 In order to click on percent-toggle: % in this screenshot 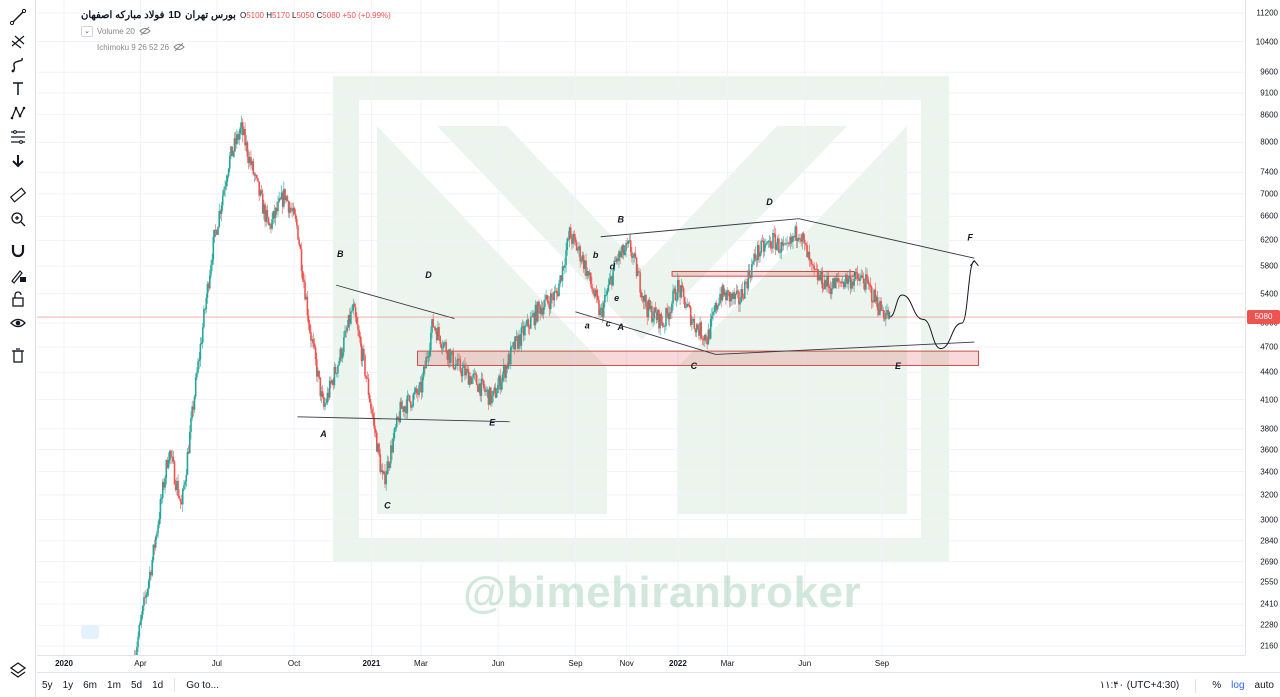, I will do `click(1217, 685)`.